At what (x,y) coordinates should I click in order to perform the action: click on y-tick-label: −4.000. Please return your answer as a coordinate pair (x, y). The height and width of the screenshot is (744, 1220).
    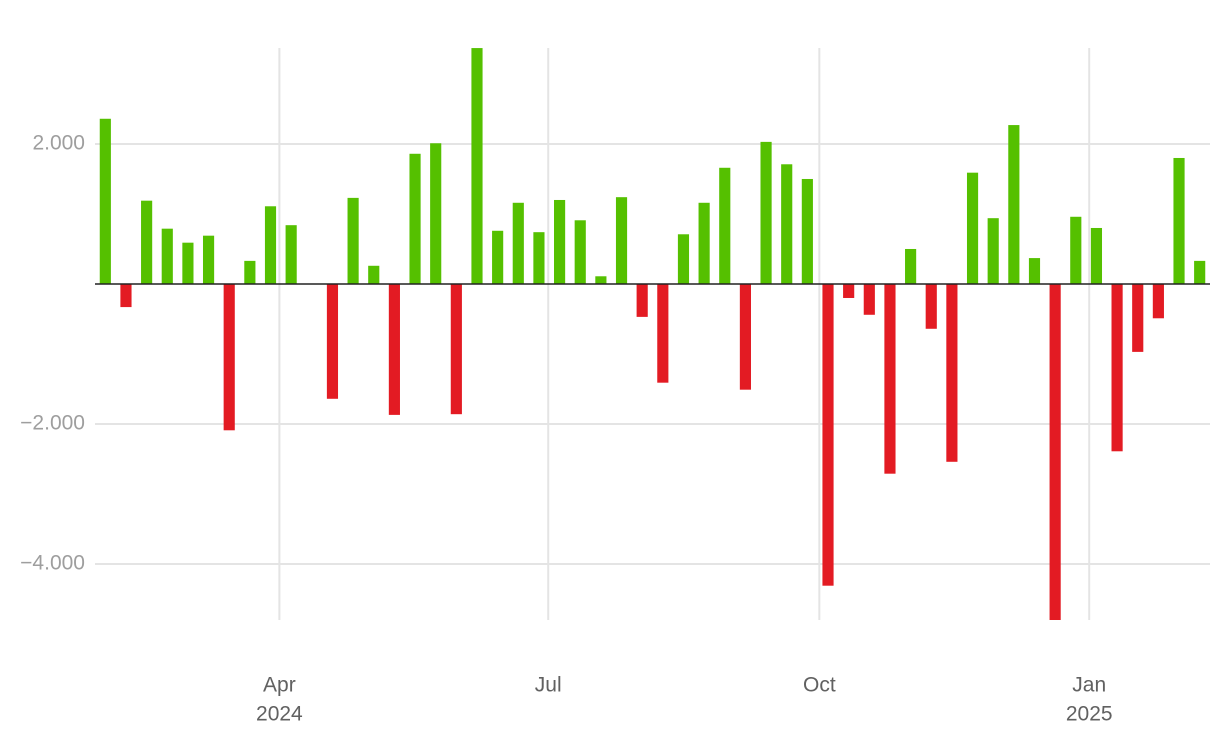
    Looking at the image, I should click on (52, 563).